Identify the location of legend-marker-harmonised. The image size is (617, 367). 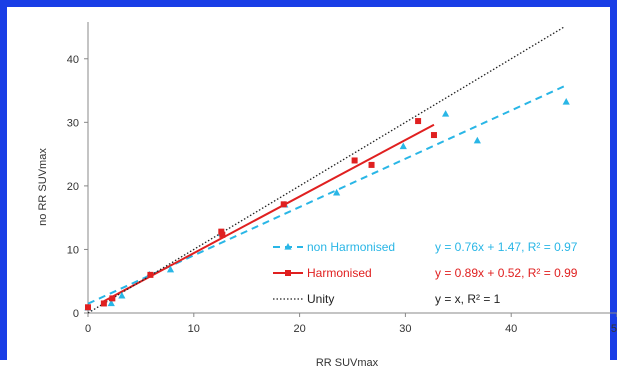
(288, 273).